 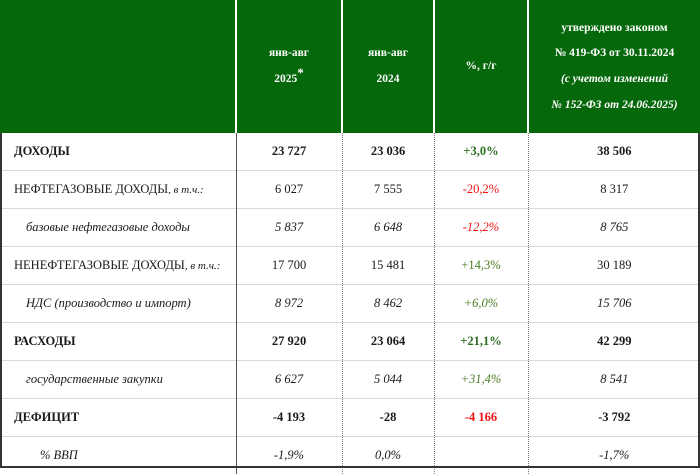 What do you see at coordinates (91, 189) in the screenshot?
I see `row-label-text: НЕФТЕГАЗОВЫЕ ДОХОДЫ` at bounding box center [91, 189].